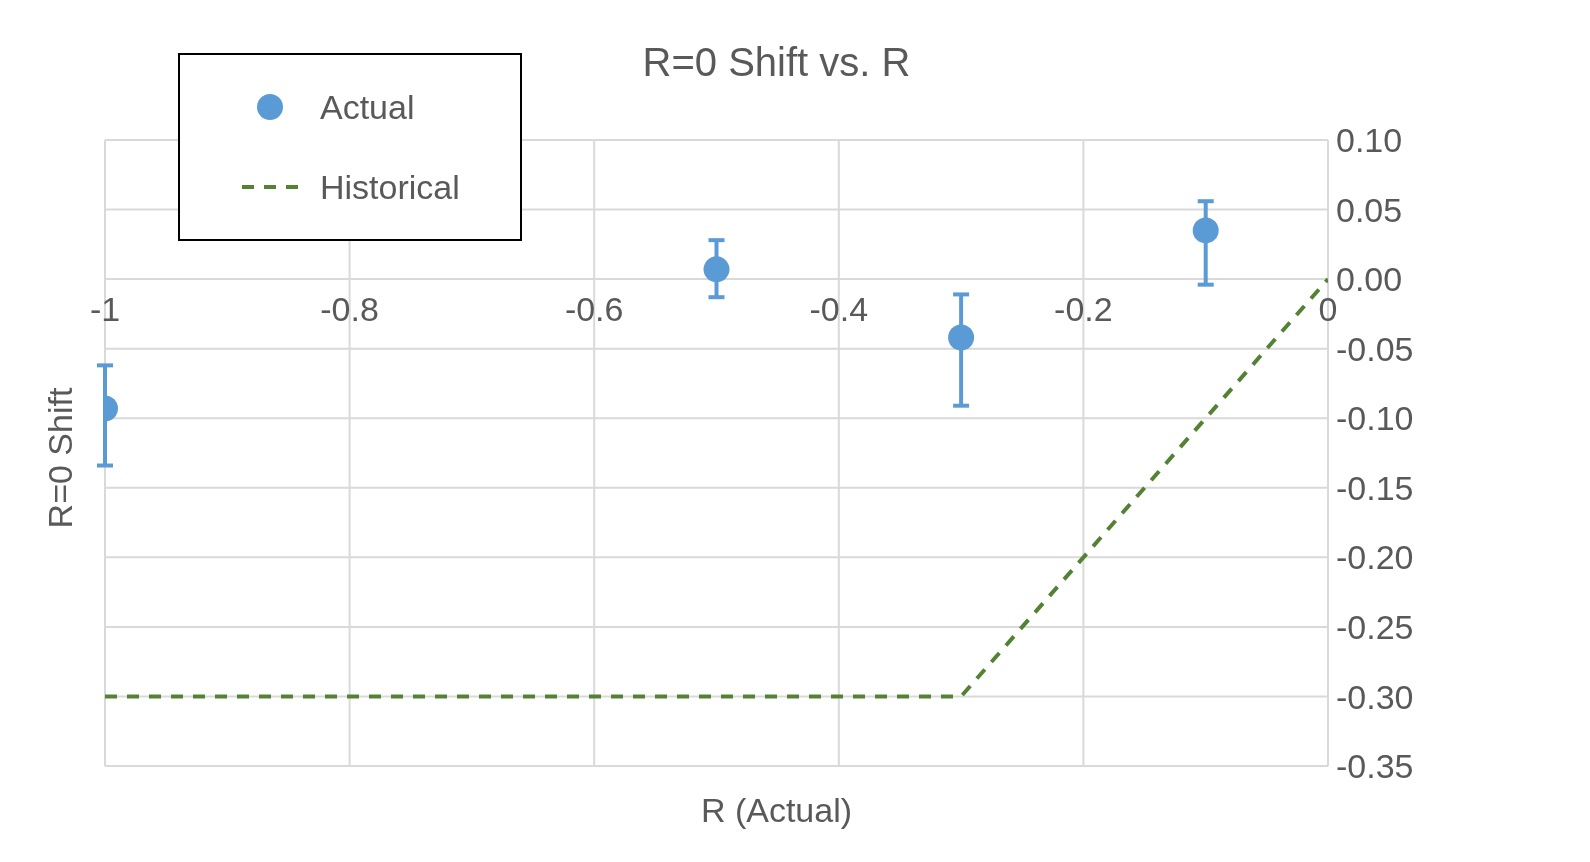 The height and width of the screenshot is (862, 1590). I want to click on legend-label: Historical, so click(390, 187).